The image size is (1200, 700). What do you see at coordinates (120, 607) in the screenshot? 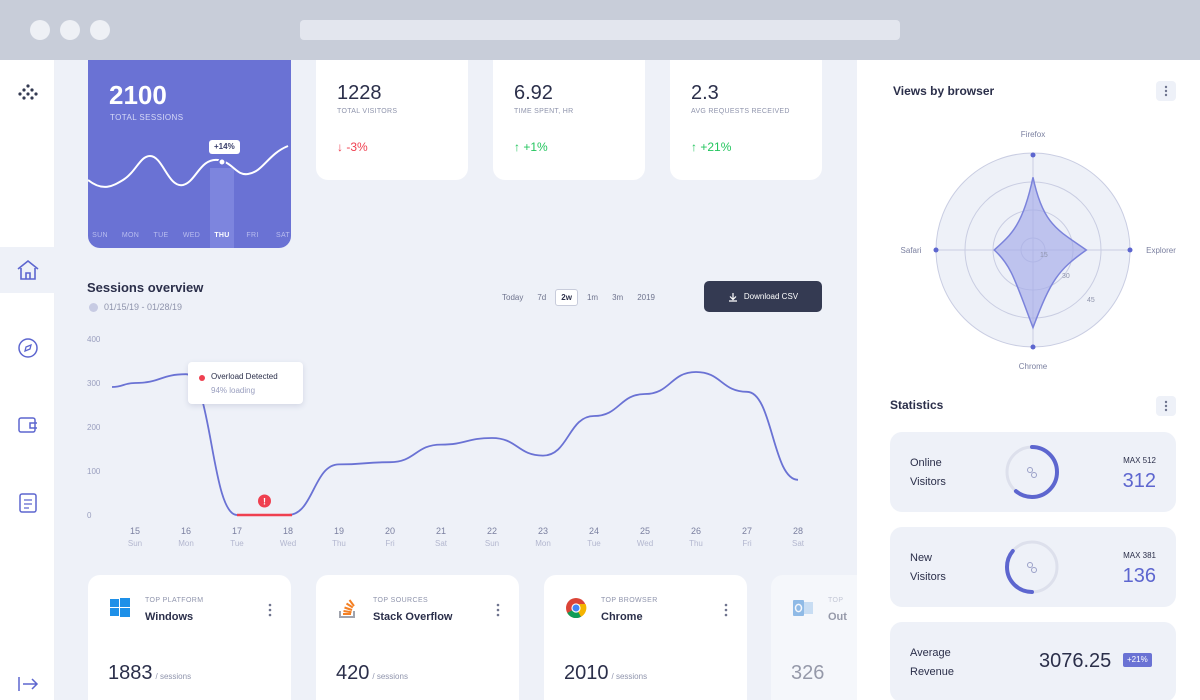
I see `windows-icon` at bounding box center [120, 607].